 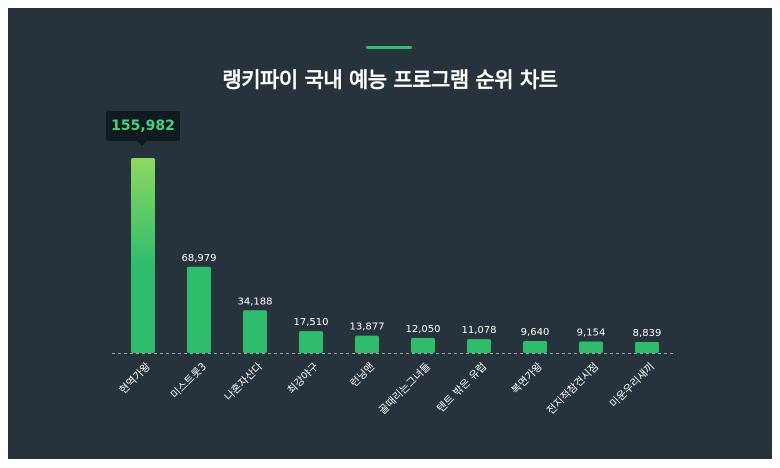 What do you see at coordinates (461, 387) in the screenshot?
I see `category-label-7: 텐트 밖은 유럽` at bounding box center [461, 387].